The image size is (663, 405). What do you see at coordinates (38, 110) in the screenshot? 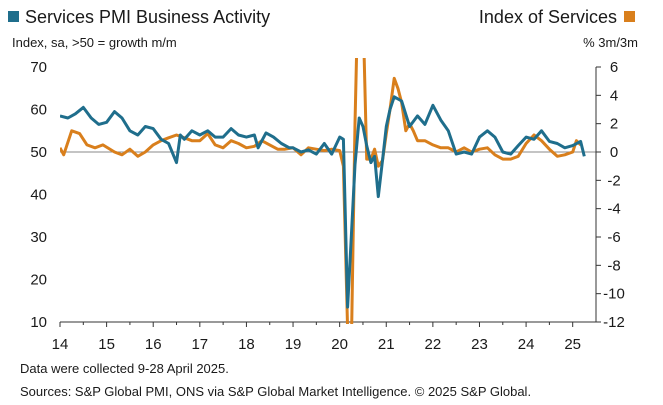
I see `left-tick-60: 60` at bounding box center [38, 110].